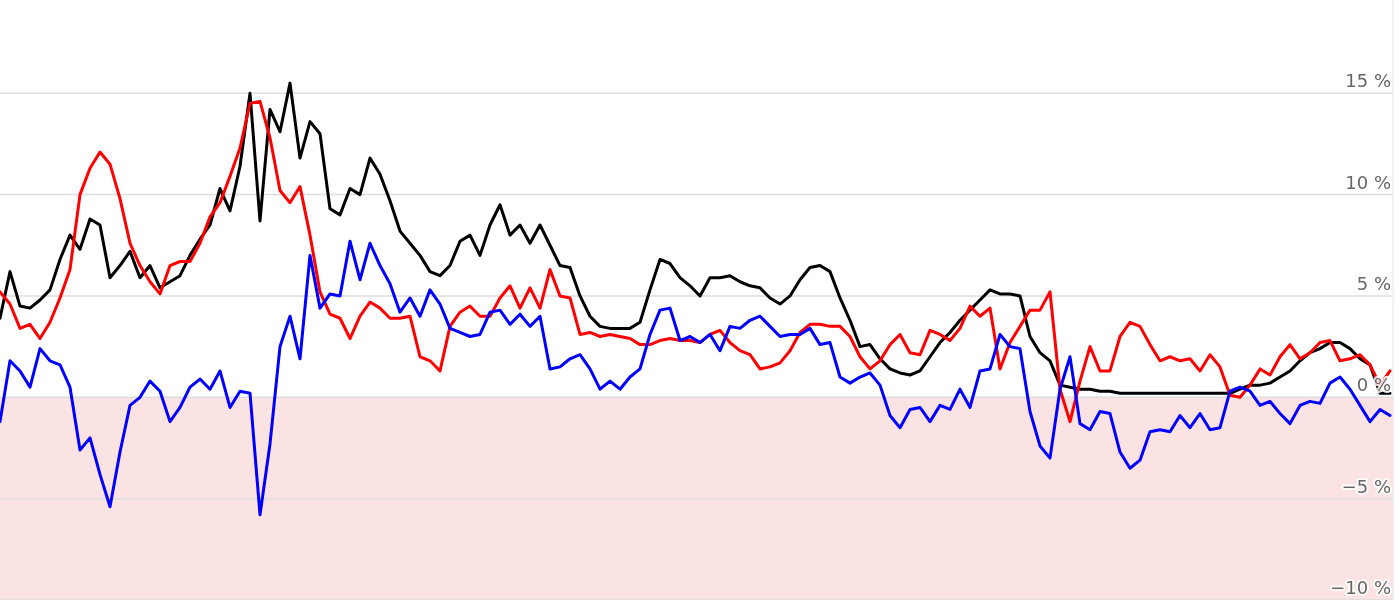 The image size is (1400, 600). What do you see at coordinates (1360, 587) in the screenshot?
I see `y-tick-label: −10 %` at bounding box center [1360, 587].